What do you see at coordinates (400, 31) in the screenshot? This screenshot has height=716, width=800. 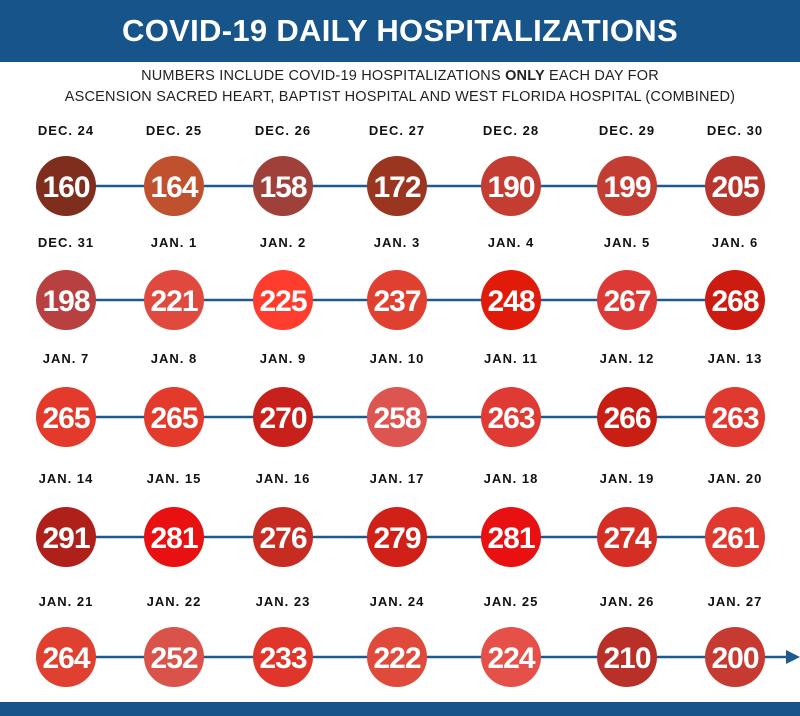 I see `page-title: COVID-19 DAILY HOSPITALIZATIONS` at bounding box center [400, 31].